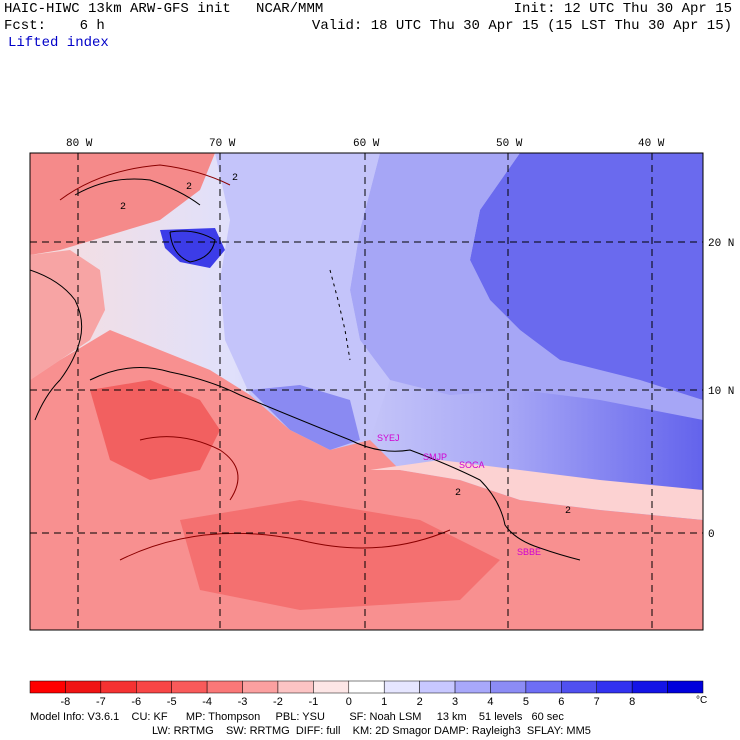  I want to click on coastline-hispaniola, so click(192, 246).